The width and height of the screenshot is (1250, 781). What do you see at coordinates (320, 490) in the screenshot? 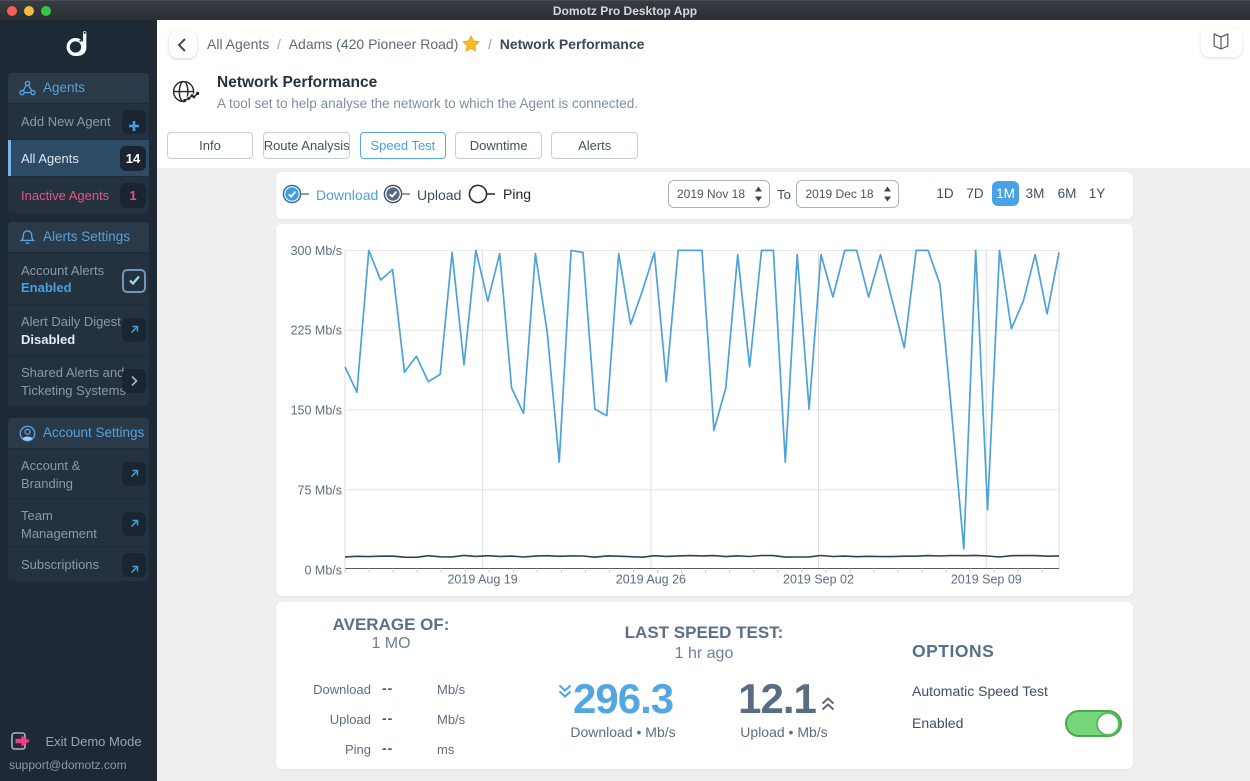
I see `svg-text: 75 Mb/s` at bounding box center [320, 490].